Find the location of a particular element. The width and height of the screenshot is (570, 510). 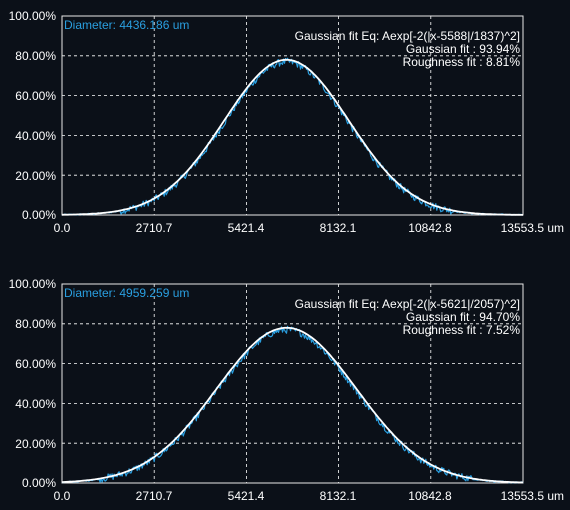

gaussian-fit-value: Gaussian fit : 93.94% is located at coordinates (463, 49).